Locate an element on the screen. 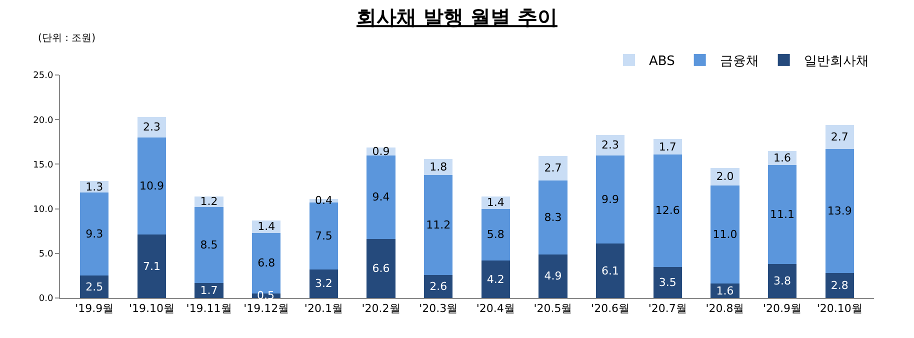 The width and height of the screenshot is (914, 338). data-label: 3.2 is located at coordinates (323, 283).